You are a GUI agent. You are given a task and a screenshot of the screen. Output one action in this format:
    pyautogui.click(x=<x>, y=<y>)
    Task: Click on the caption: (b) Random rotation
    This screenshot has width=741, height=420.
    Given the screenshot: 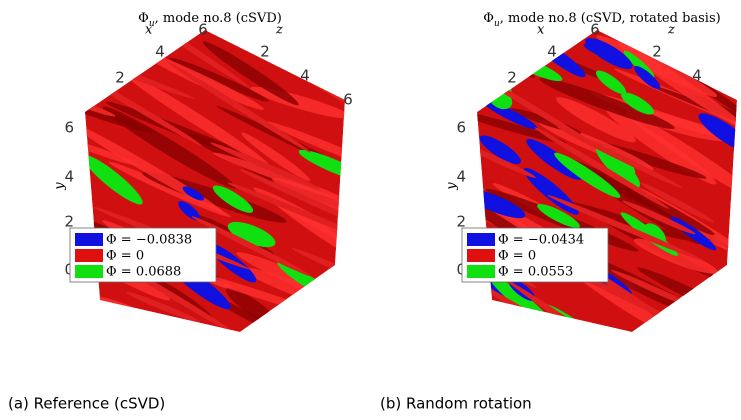 What is the action you would take?
    pyautogui.click(x=456, y=404)
    